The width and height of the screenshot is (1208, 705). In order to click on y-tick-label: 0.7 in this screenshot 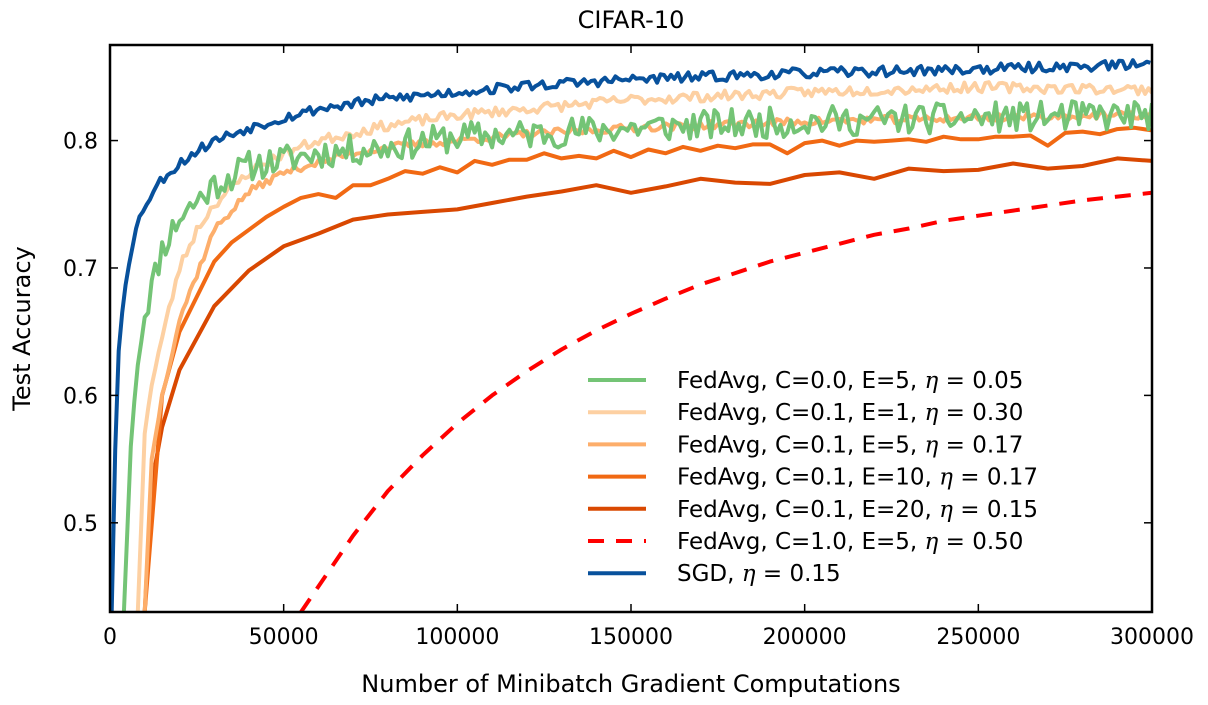, I will do `click(80, 269)`.